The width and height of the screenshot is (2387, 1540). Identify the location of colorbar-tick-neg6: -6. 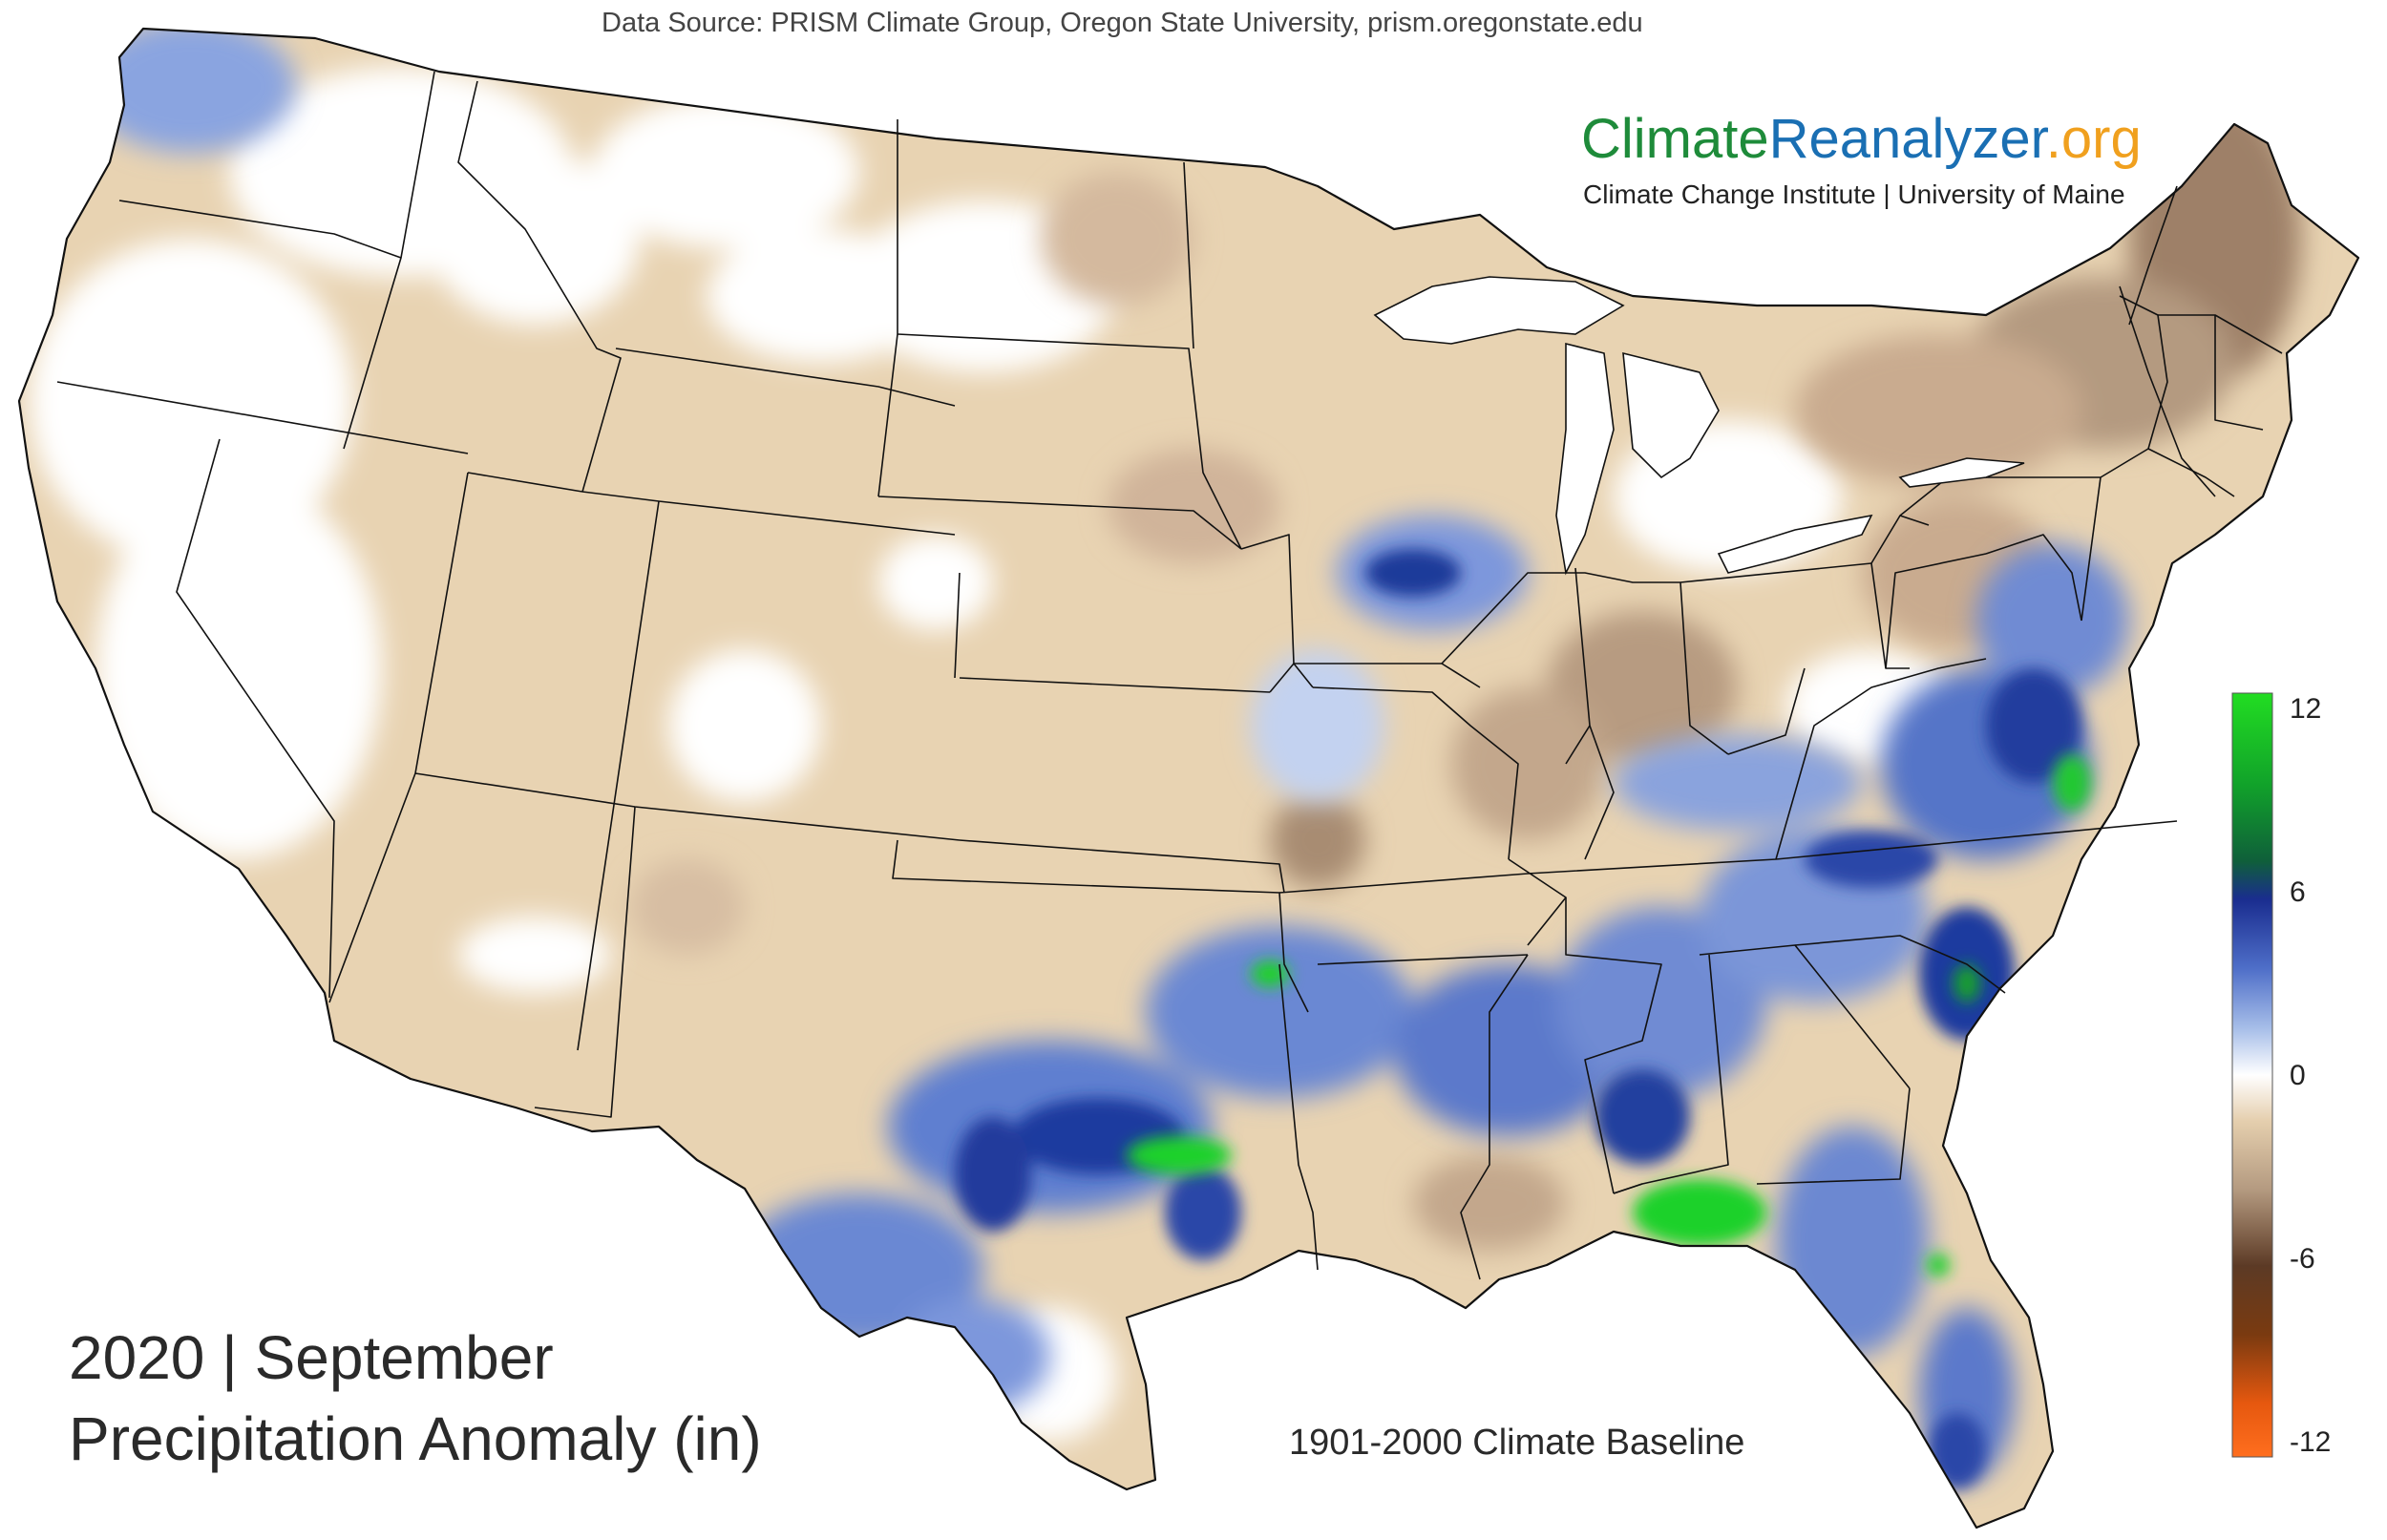
(2302, 1259).